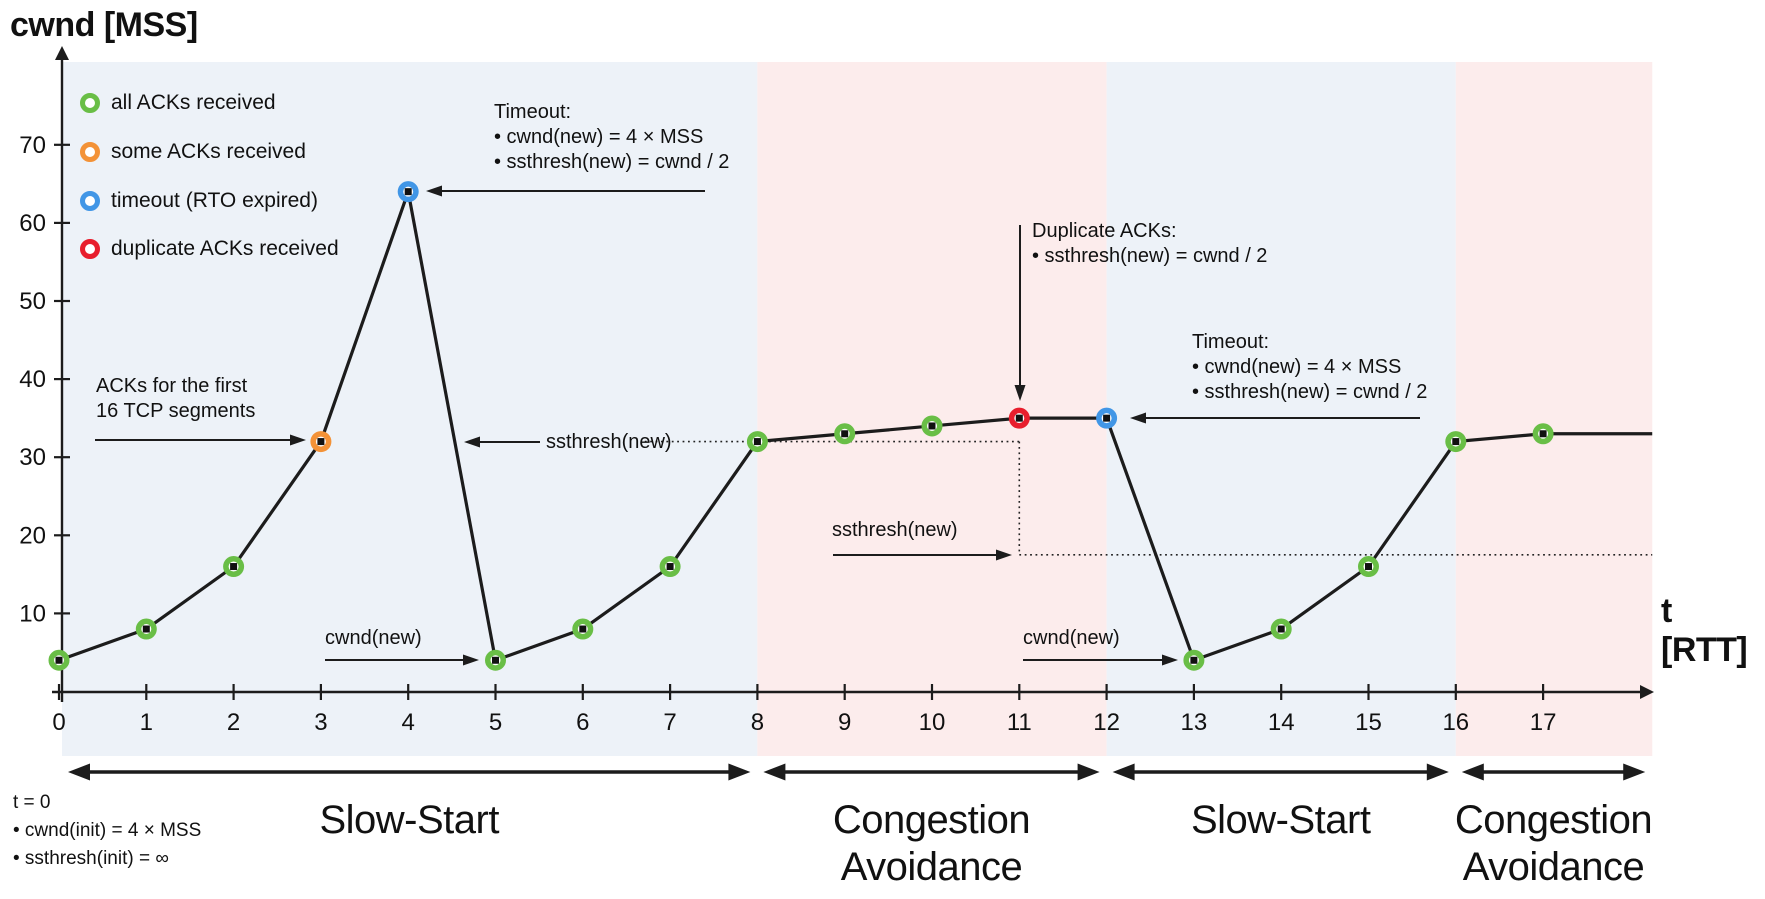 This screenshot has width=1765, height=899. I want to click on data-point-marker-t15, so click(1368, 567).